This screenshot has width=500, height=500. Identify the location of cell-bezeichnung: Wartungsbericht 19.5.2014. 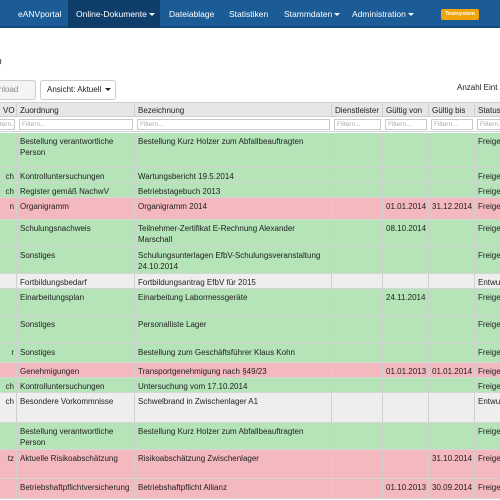
(233, 175).